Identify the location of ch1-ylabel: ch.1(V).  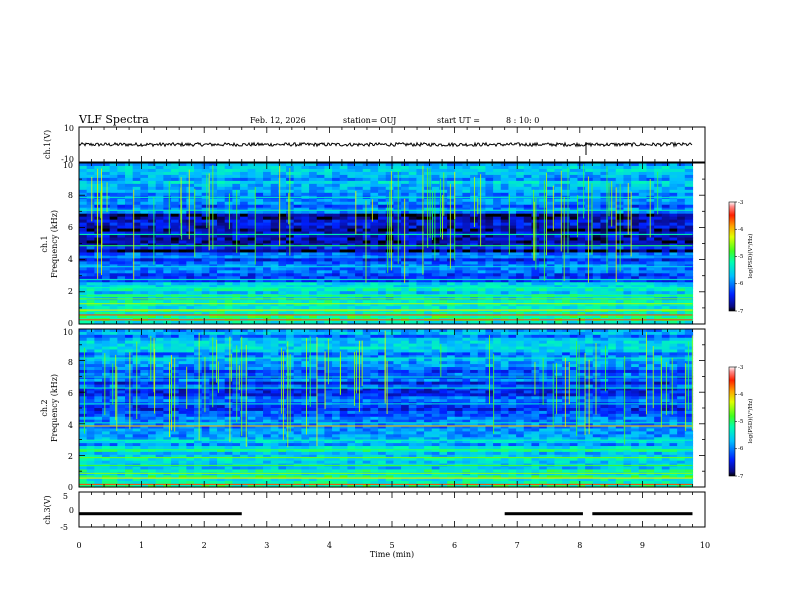
(47, 144).